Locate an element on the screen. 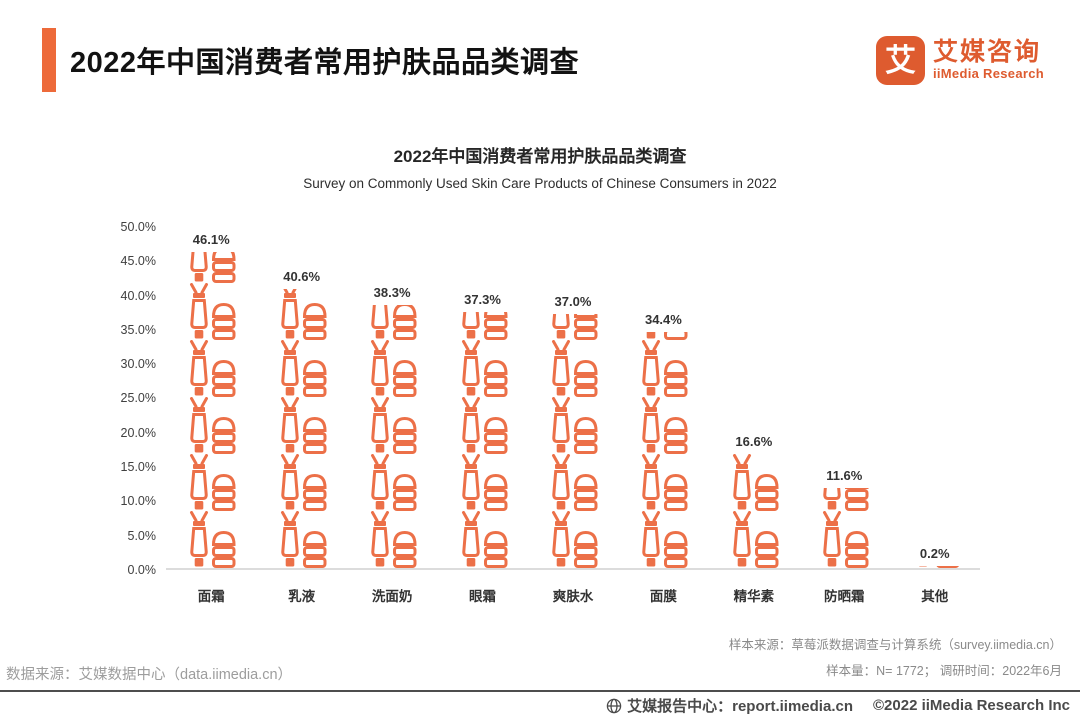 This screenshot has height=720, width=1080. title-accent-bar is located at coordinates (49, 60).